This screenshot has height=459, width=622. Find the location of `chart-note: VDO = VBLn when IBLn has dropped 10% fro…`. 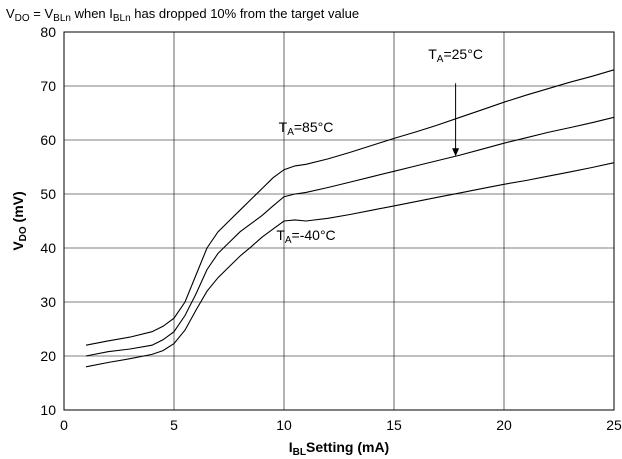

chart-note: VDO = VBLn when IBLn has dropped 10% fro… is located at coordinates (182, 15).